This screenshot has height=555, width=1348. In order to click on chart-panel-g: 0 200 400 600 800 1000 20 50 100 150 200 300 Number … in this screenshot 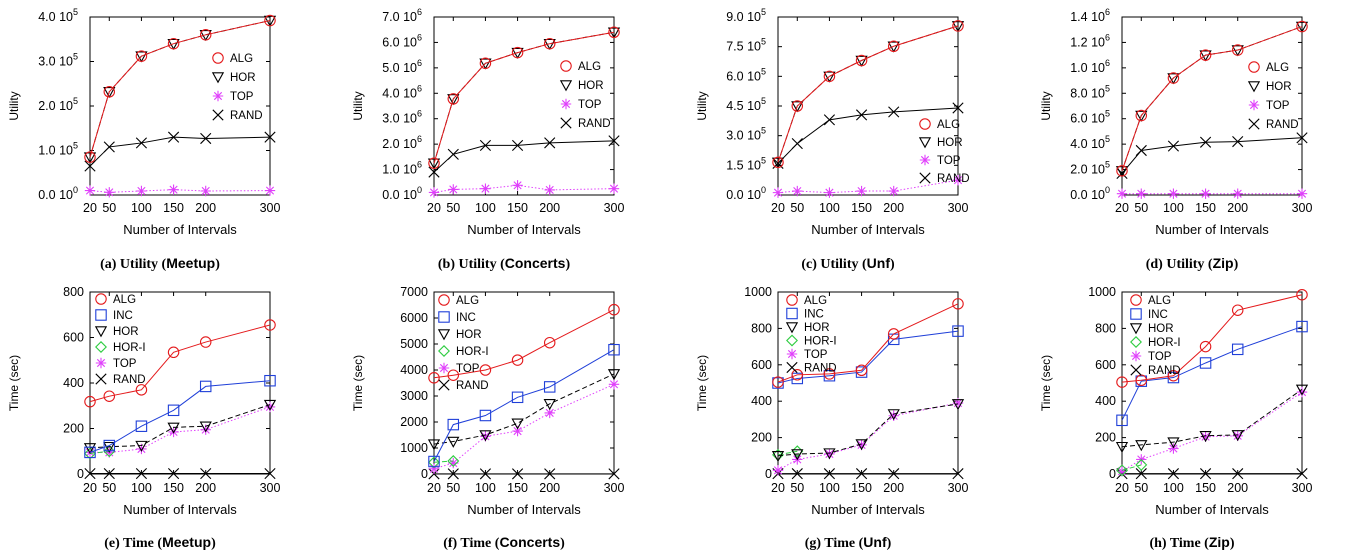, I will do `click(831, 401)`.